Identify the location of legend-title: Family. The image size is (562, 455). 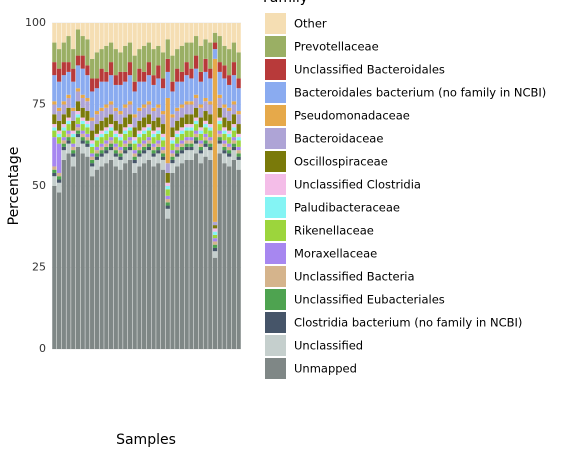
(285, 3).